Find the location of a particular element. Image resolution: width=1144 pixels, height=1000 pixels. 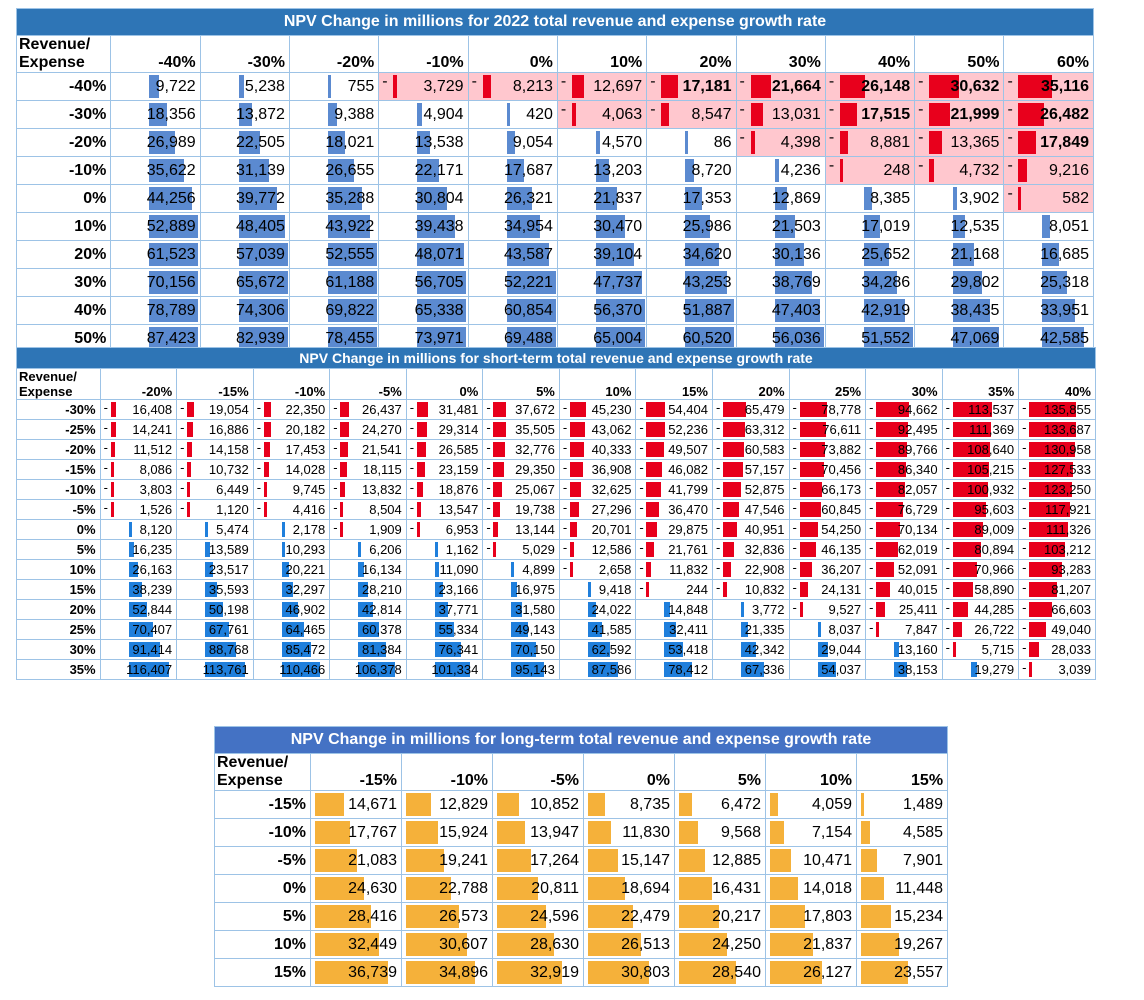

npv-value-text: 24,131 is located at coordinates (841, 589).